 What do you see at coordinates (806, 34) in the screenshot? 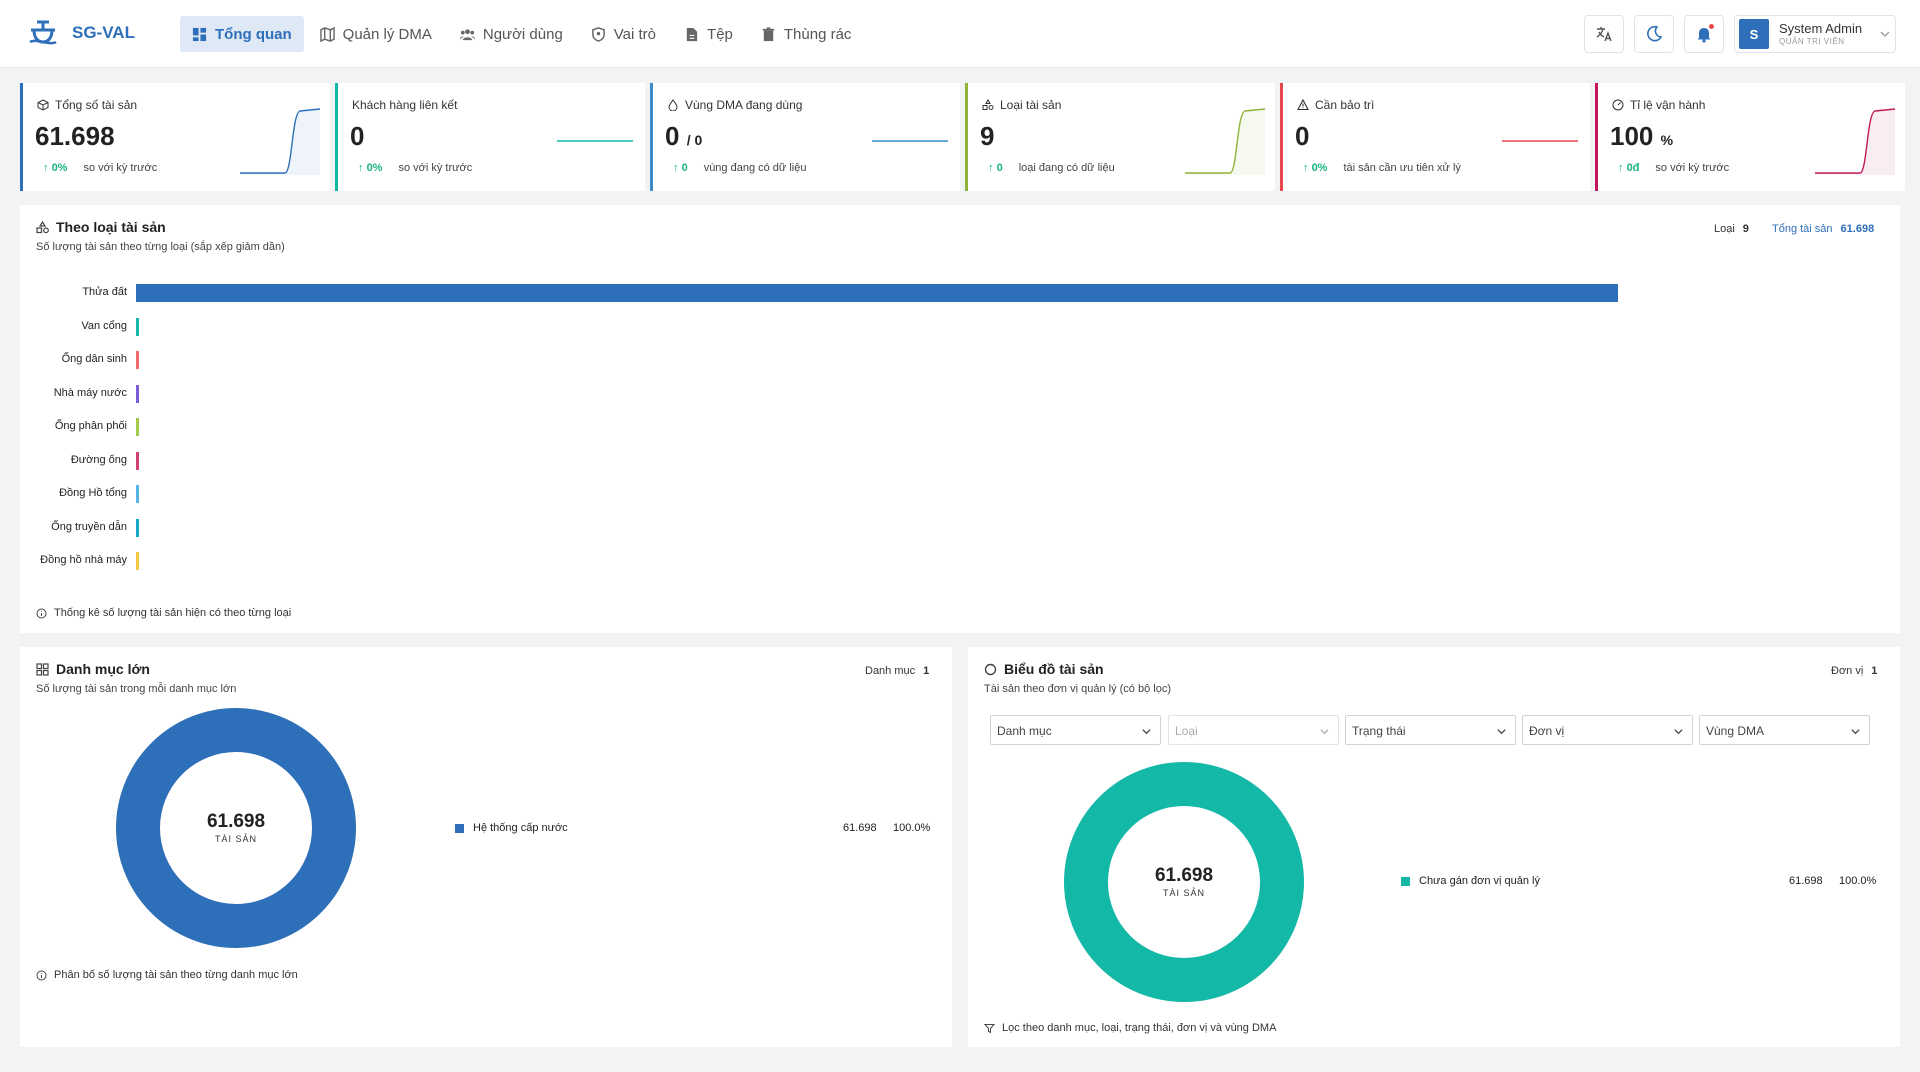
I see `nav-item-trash: Thùng rác` at bounding box center [806, 34].